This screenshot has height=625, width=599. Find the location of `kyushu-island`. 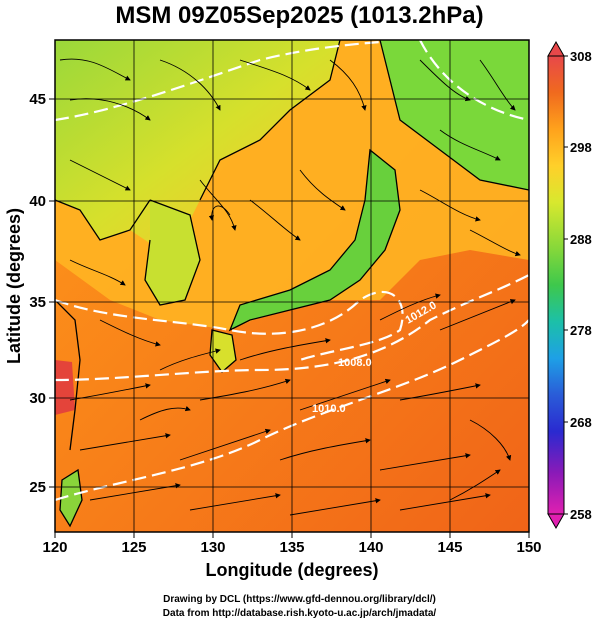

kyushu-island is located at coordinates (223, 351).